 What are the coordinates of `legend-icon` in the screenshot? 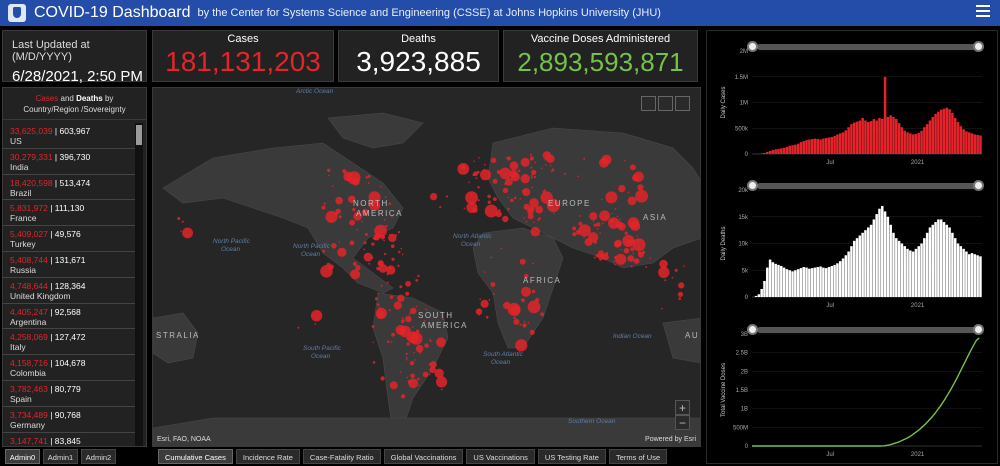 It's located at (665, 103).